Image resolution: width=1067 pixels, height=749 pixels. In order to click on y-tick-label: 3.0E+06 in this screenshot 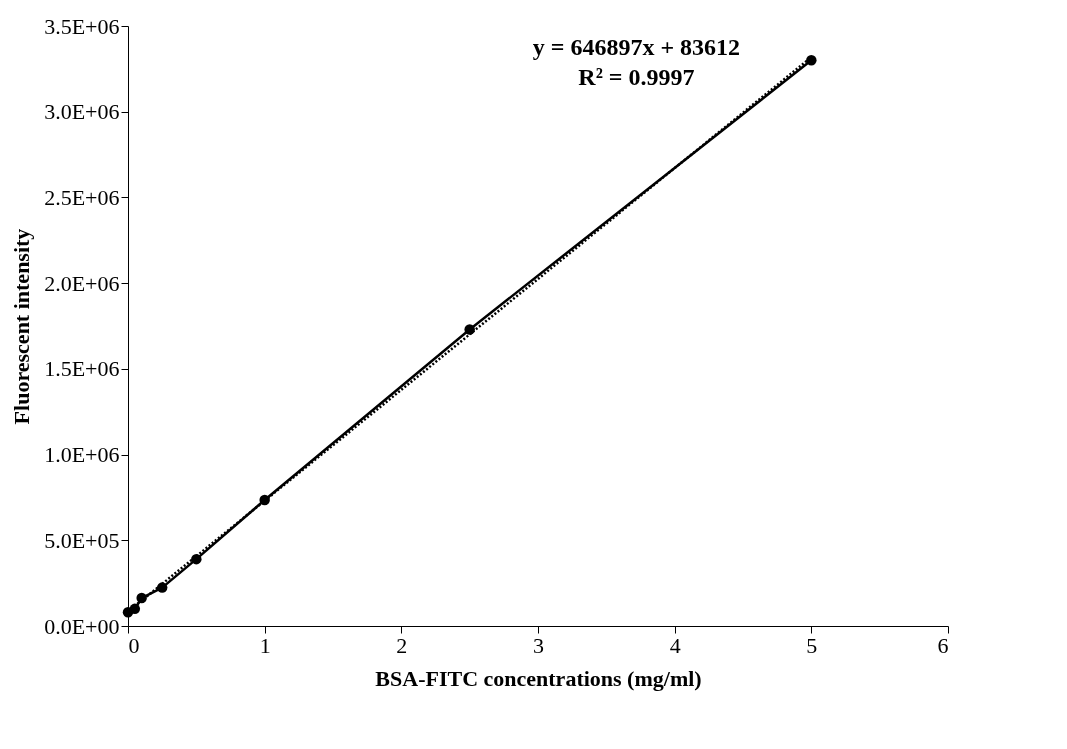, I will do `click(82, 112)`.